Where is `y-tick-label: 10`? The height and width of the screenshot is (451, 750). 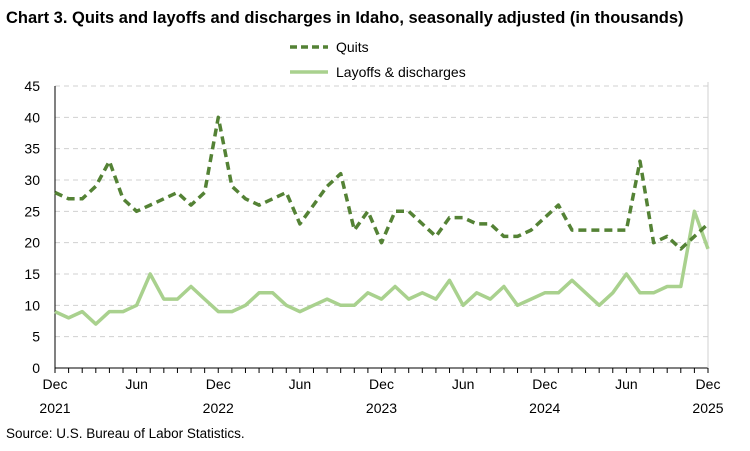 y-tick-label: 10 is located at coordinates (32, 305).